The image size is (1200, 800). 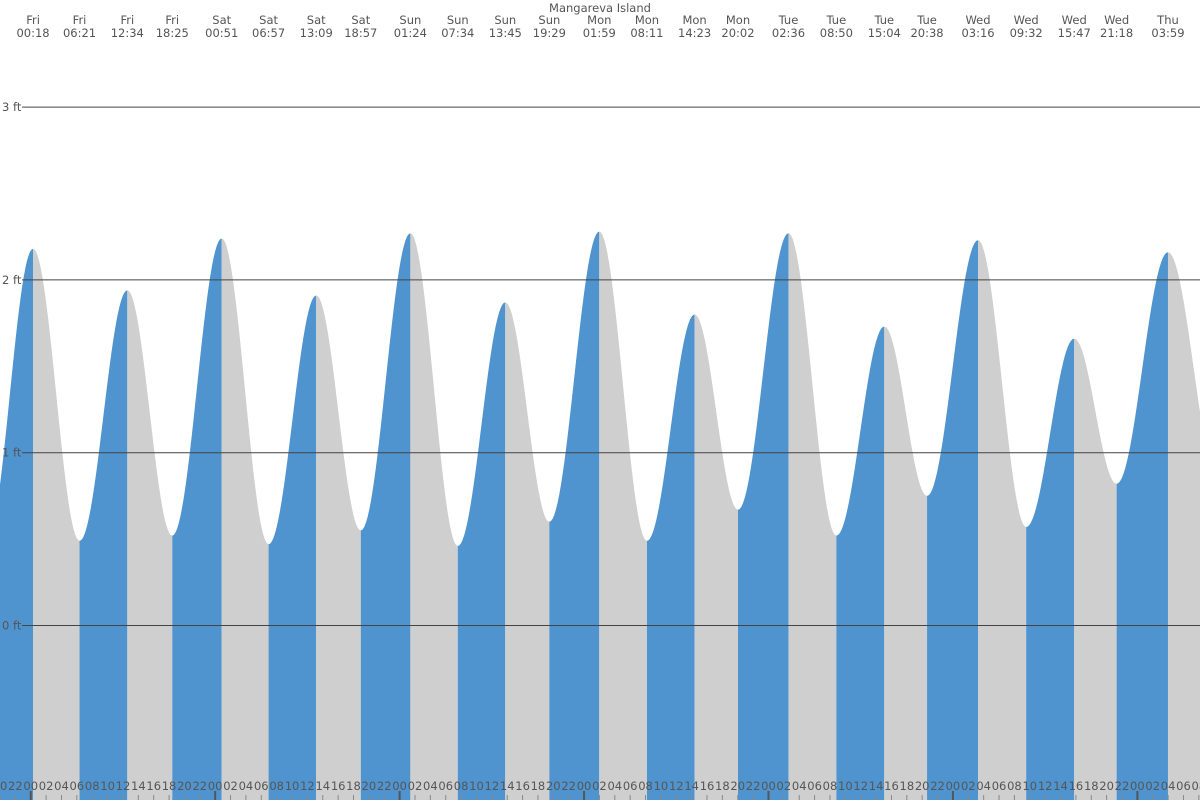 I want to click on extreme-time: 08:11, so click(x=646, y=33).